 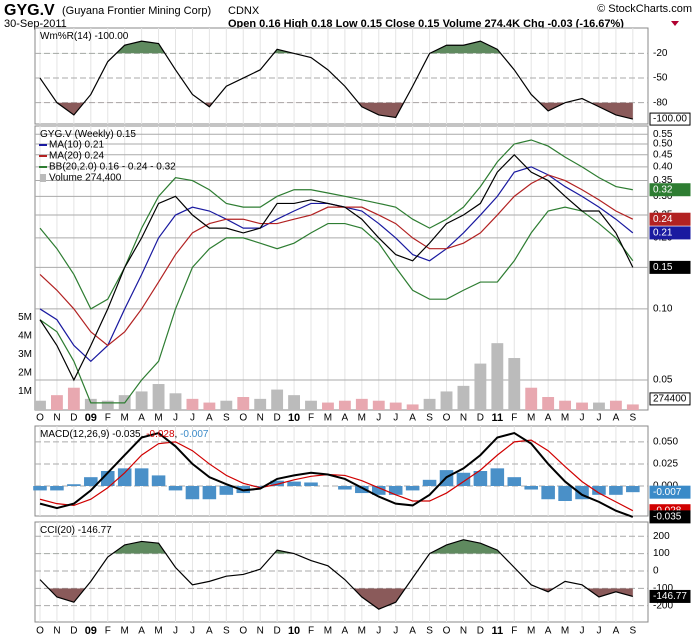 I want to click on volume-tick-label: 2M, so click(x=25, y=373).